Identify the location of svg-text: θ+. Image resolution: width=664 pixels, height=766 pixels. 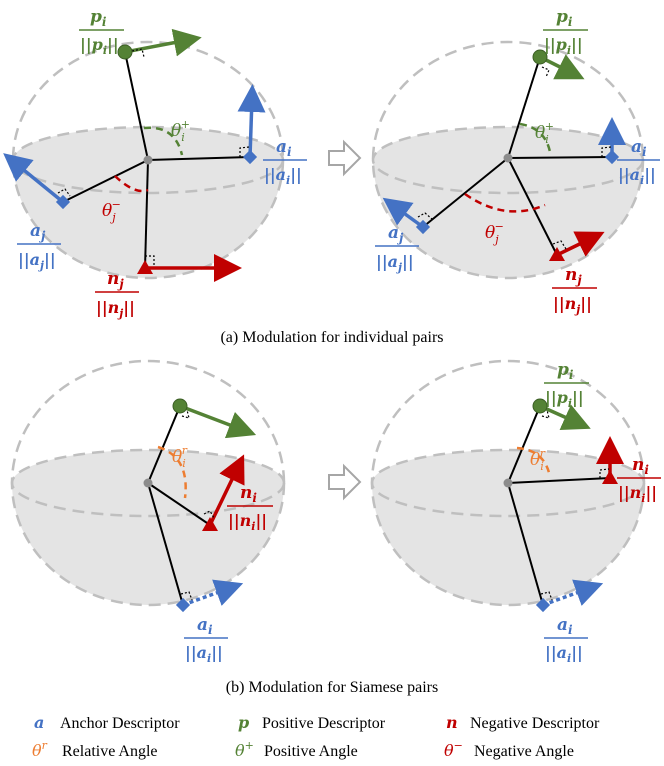
(244, 749).